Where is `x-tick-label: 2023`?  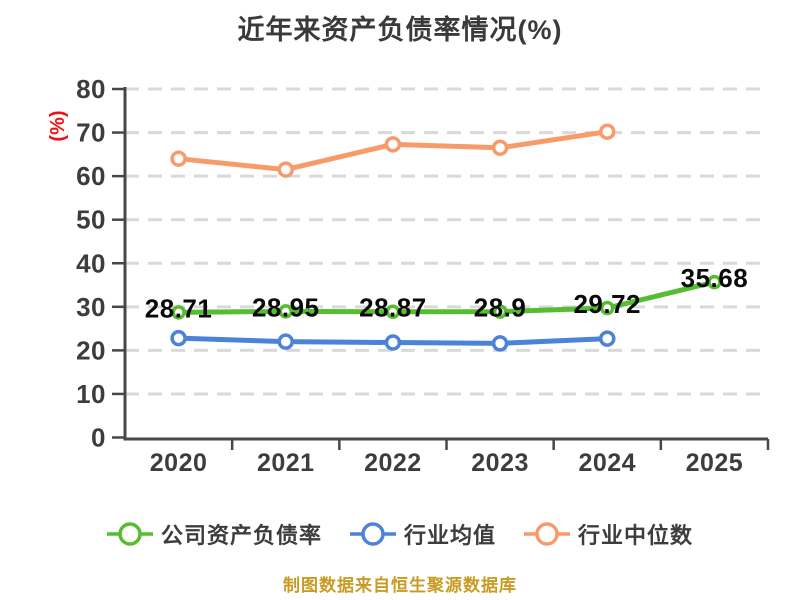 x-tick-label: 2023 is located at coordinates (500, 463).